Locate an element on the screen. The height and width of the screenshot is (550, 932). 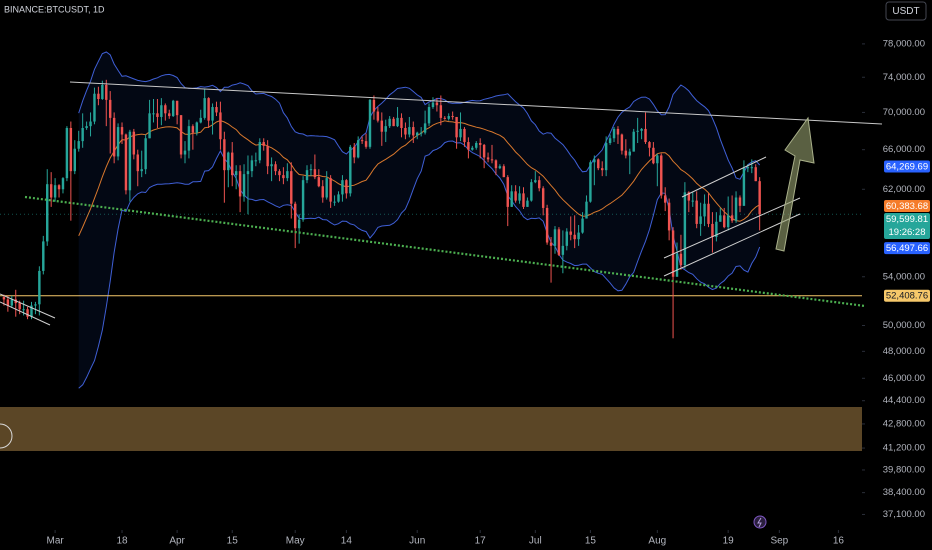
price-label: 52,408.76 is located at coordinates (907, 296).